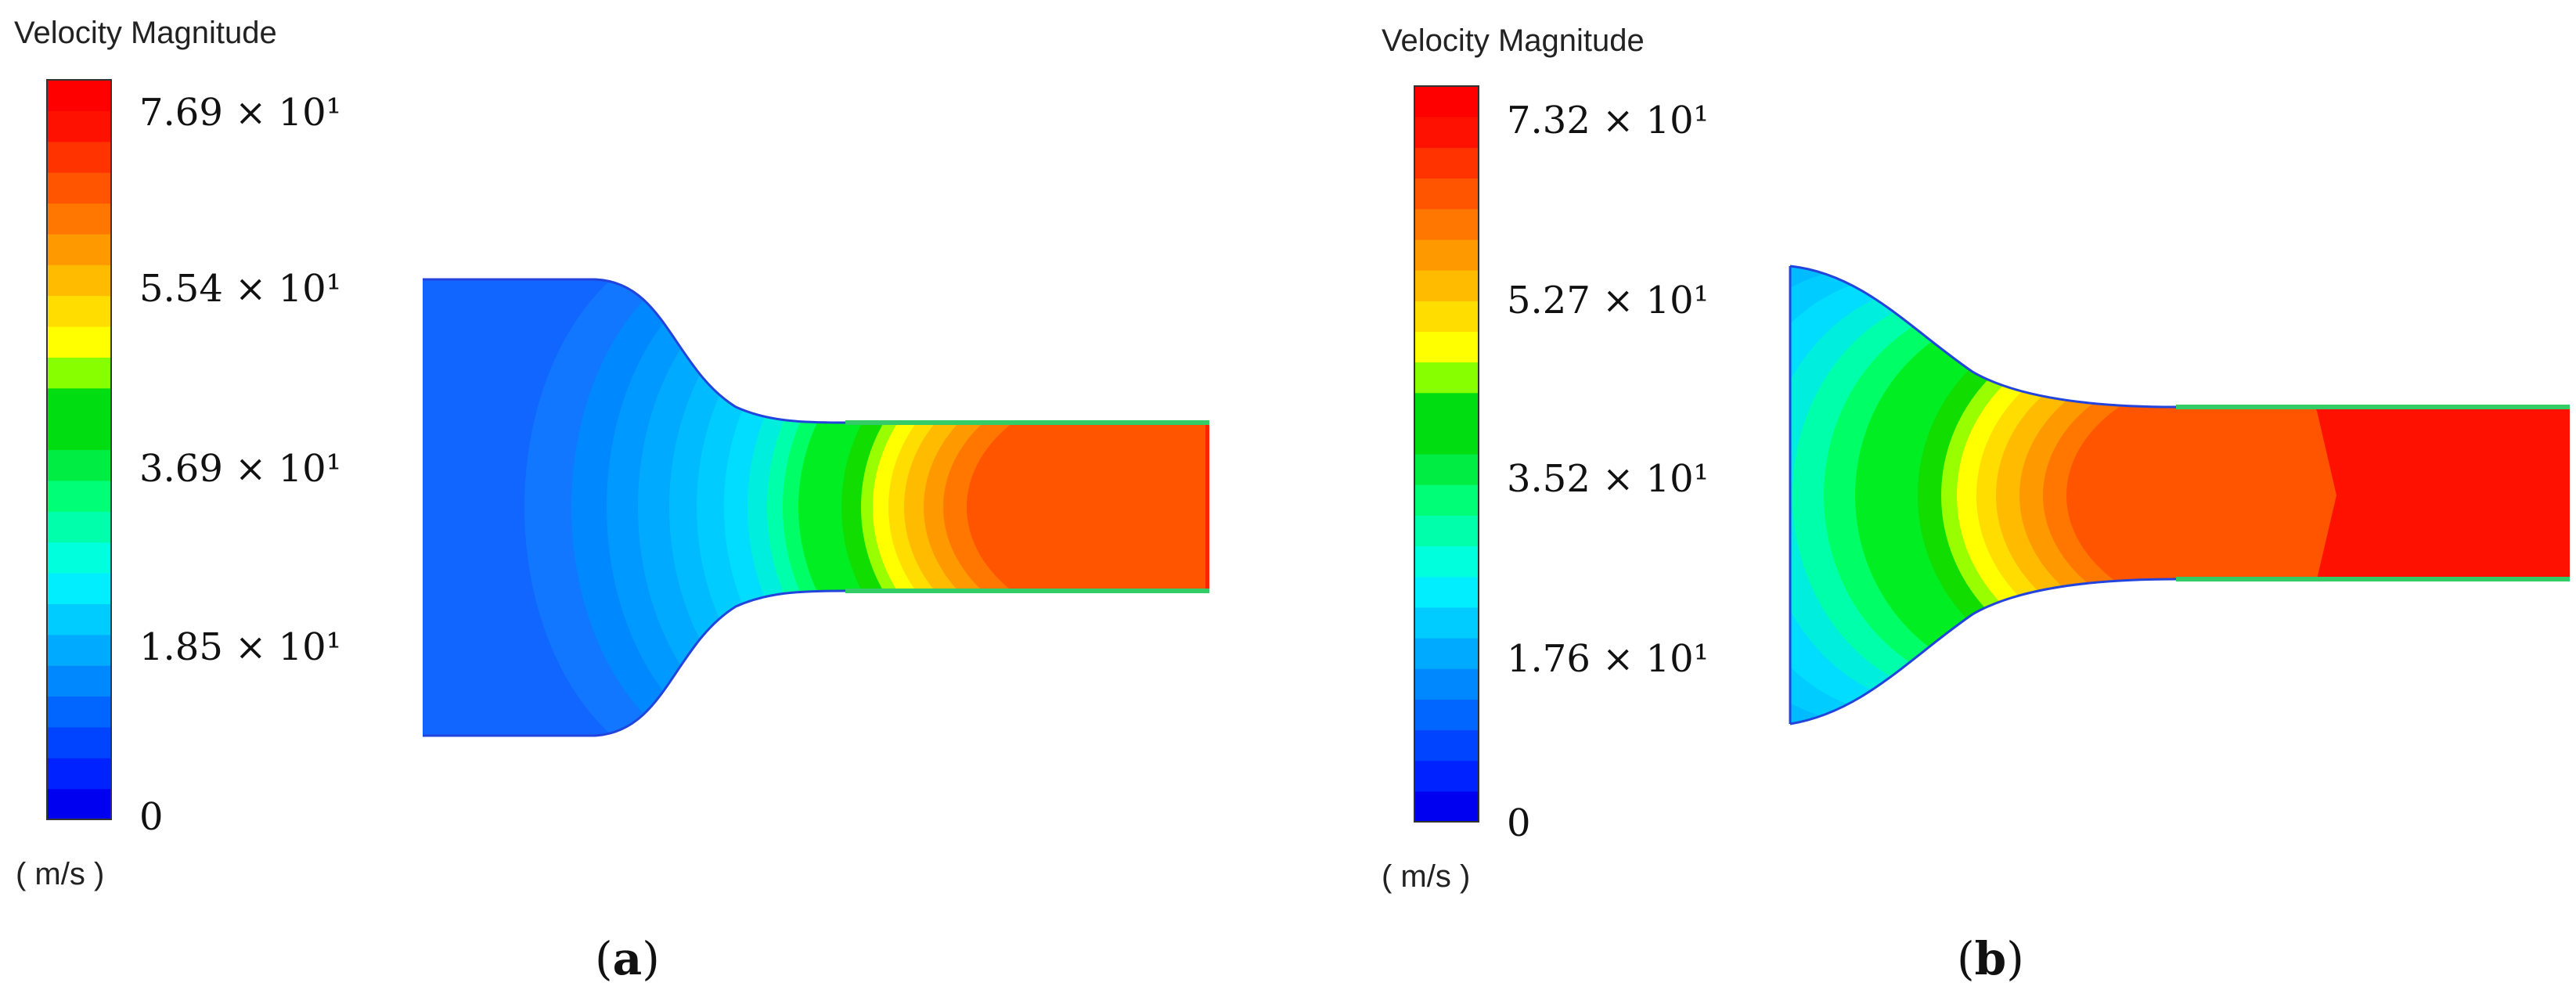 The width and height of the screenshot is (2576, 1008). What do you see at coordinates (627, 958) in the screenshot?
I see `caption-a: (a)` at bounding box center [627, 958].